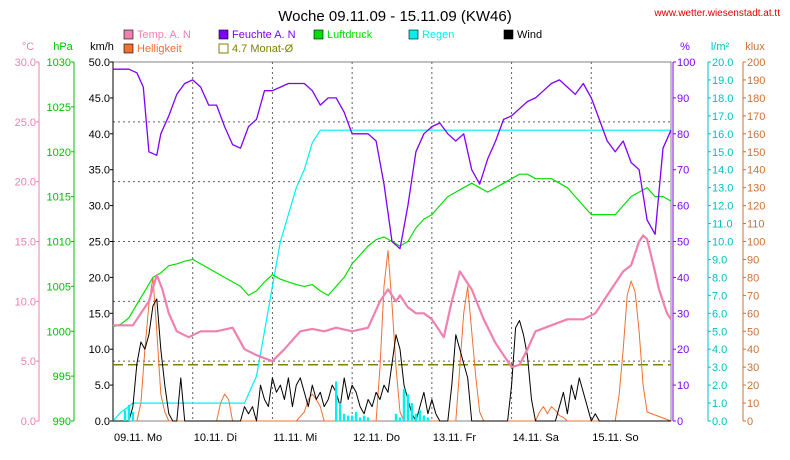 This screenshot has width=790, height=460. What do you see at coordinates (99, 350) in the screenshot?
I see `wind-tick-label: 10.0` at bounding box center [99, 350].